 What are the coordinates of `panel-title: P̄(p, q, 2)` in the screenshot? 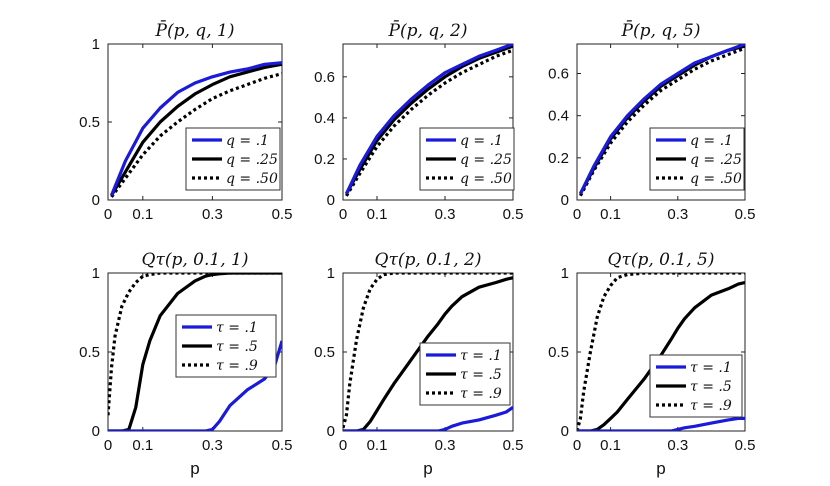 It's located at (428, 30).